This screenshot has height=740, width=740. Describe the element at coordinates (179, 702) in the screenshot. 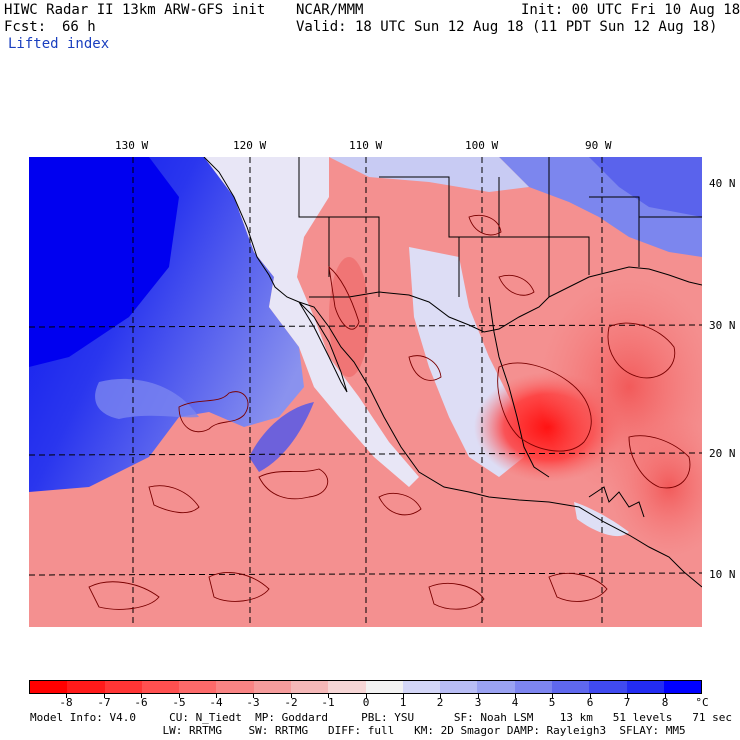

I see `color-scale-label: -5` at that location.